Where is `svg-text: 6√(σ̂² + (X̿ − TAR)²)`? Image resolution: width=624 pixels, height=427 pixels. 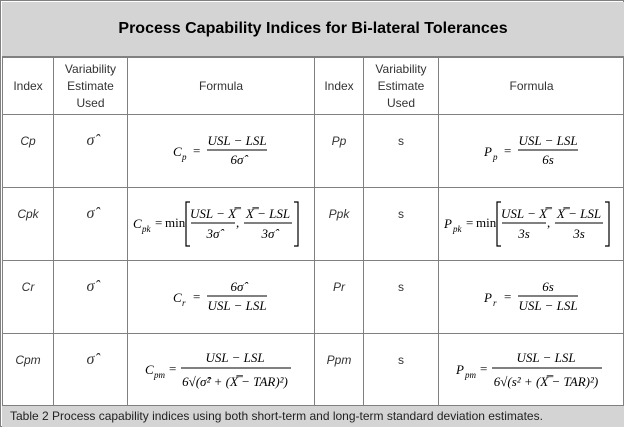
svg-text: 6√(σ̂² + (X̿ − TAR)²) is located at coordinates (235, 381).